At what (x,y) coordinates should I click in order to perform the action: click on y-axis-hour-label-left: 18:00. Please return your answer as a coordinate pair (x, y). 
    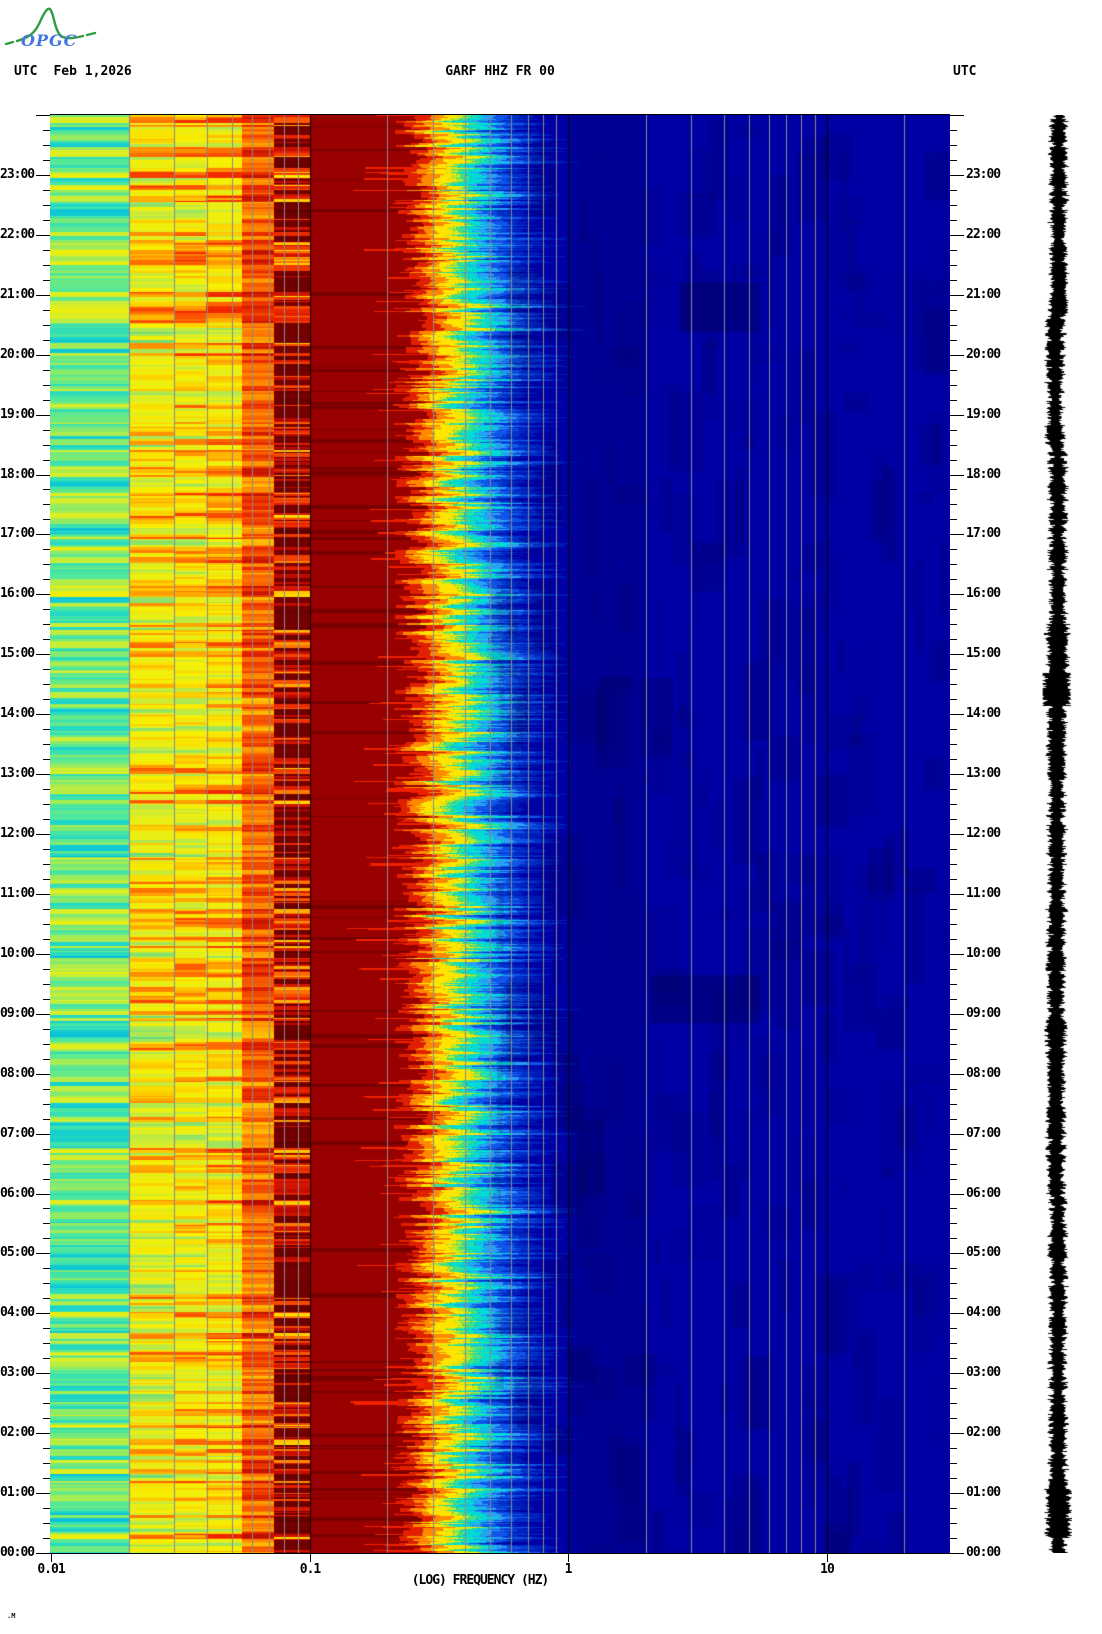
    Looking at the image, I should click on (17, 474).